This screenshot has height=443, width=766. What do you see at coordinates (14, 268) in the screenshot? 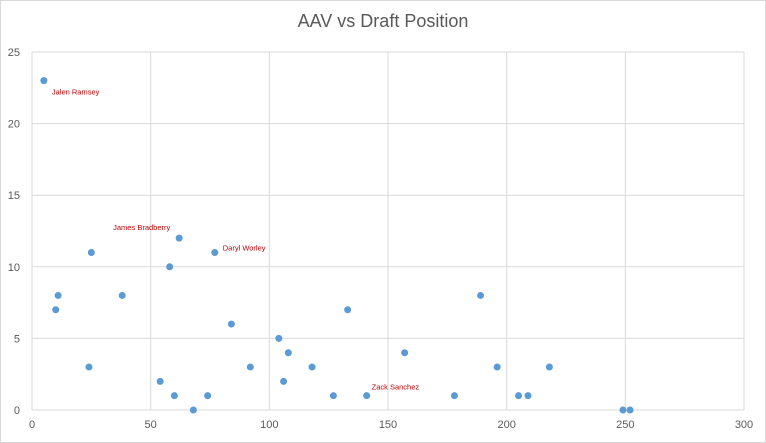
I see `y-tick-label: 10` at bounding box center [14, 268].